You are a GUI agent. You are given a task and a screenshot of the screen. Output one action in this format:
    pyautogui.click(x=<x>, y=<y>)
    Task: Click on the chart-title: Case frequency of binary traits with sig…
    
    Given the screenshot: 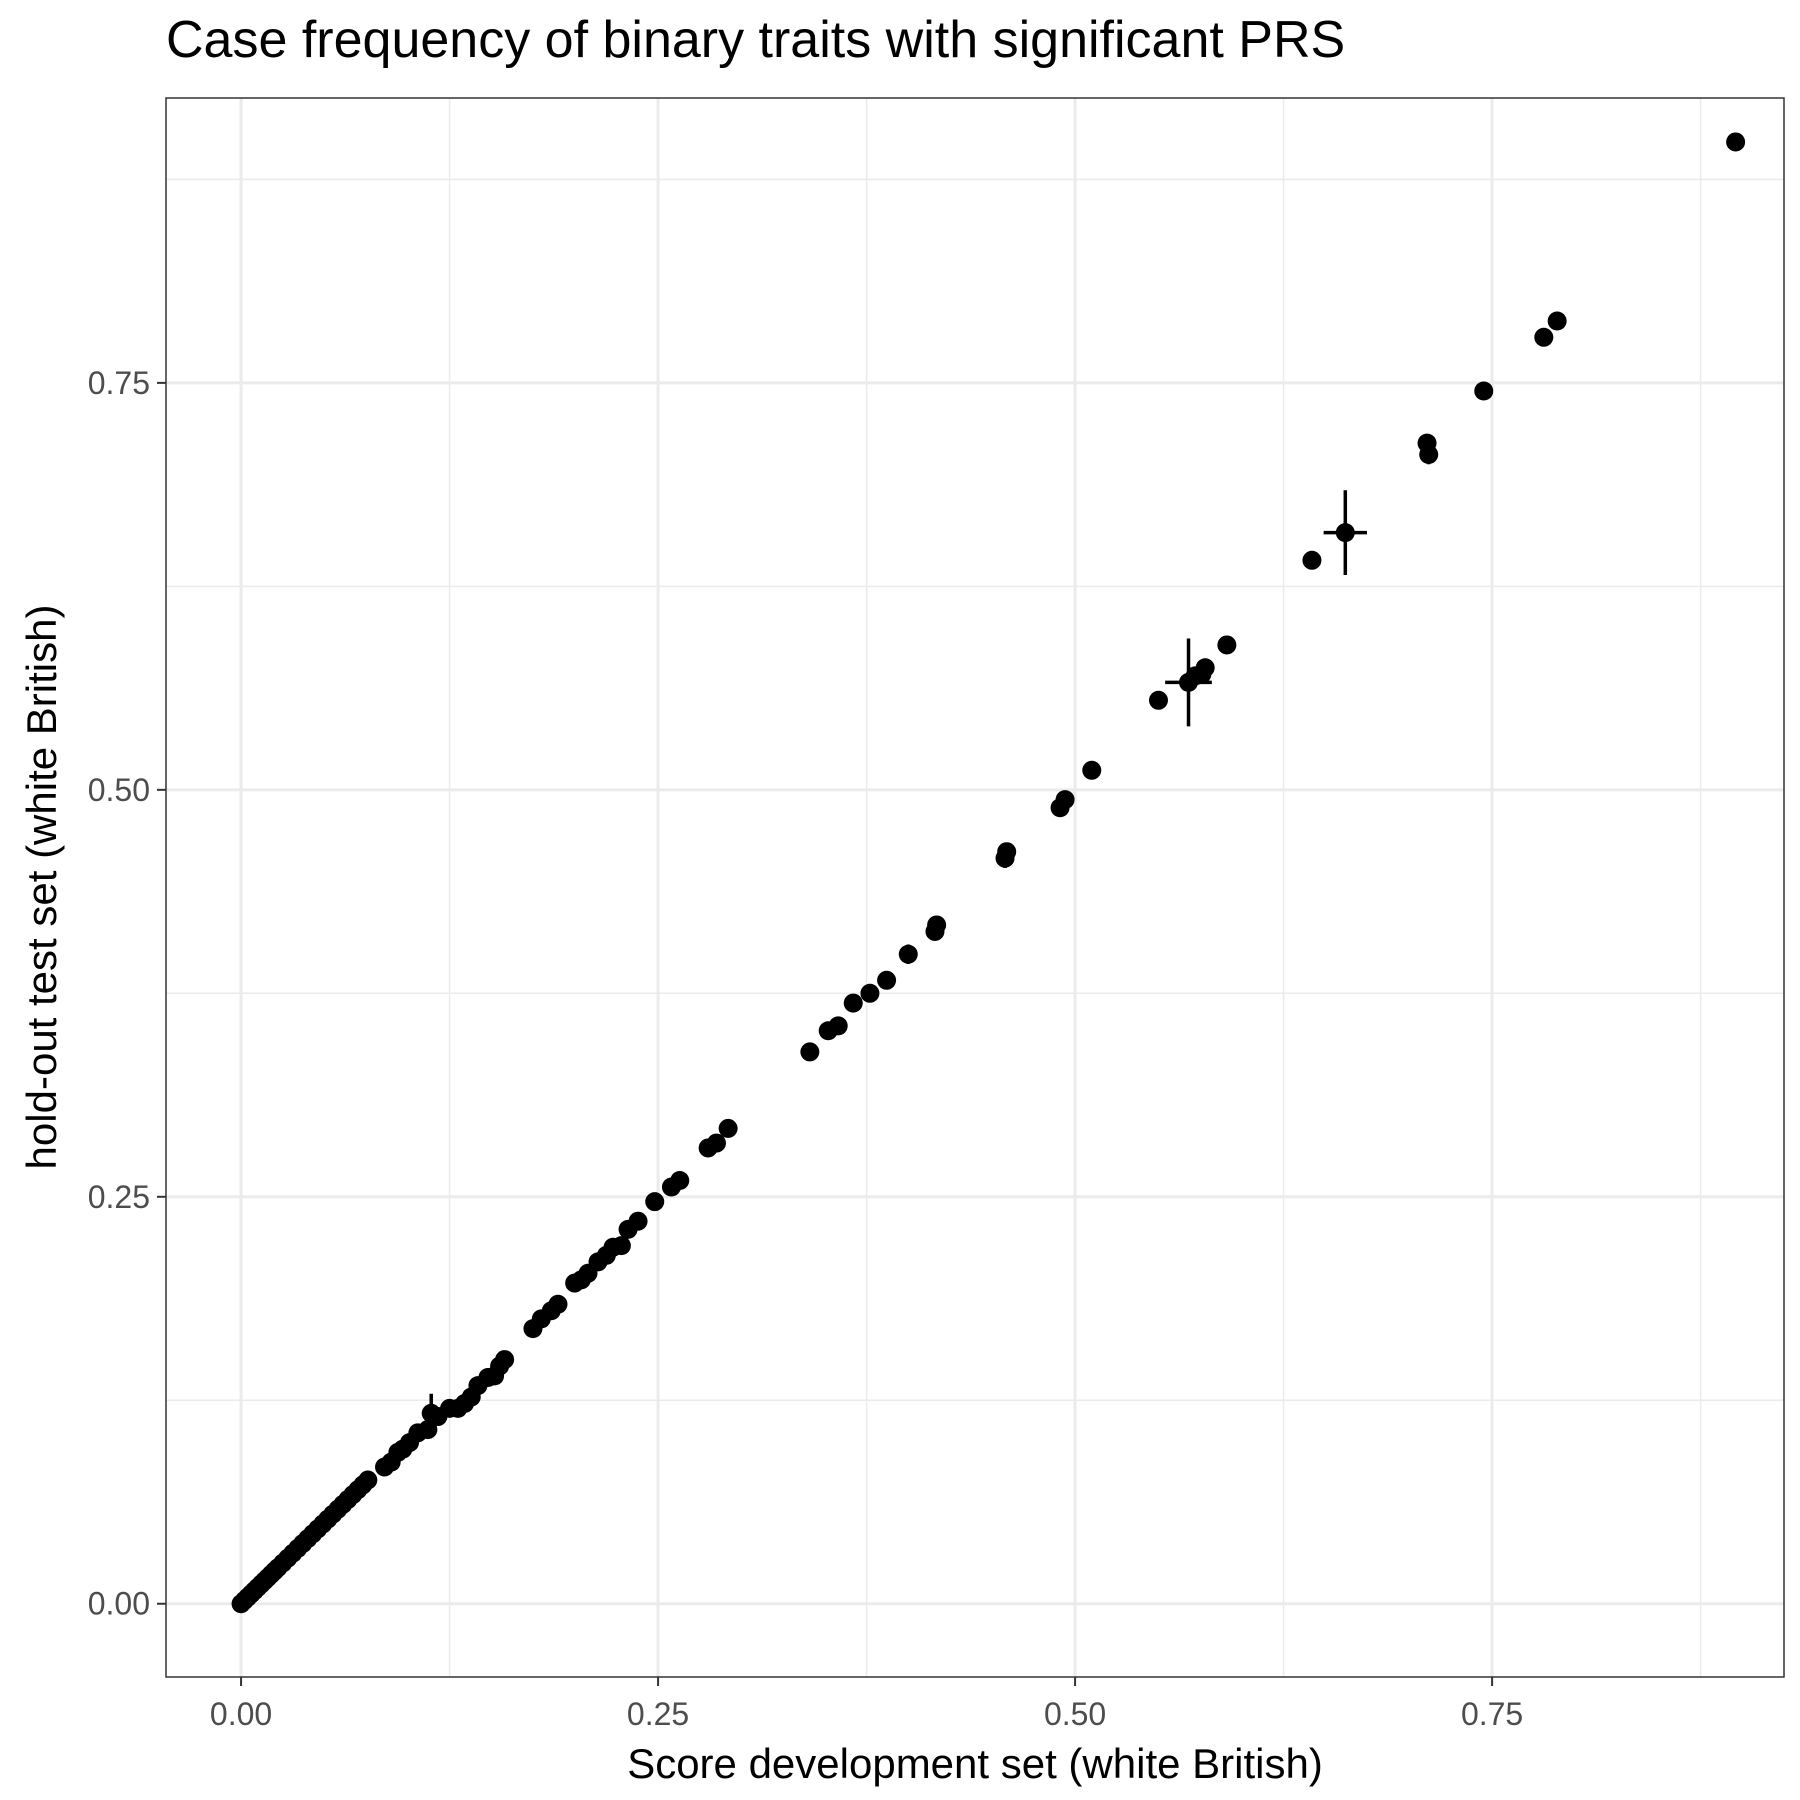 What is the action you would take?
    pyautogui.click(x=756, y=40)
    